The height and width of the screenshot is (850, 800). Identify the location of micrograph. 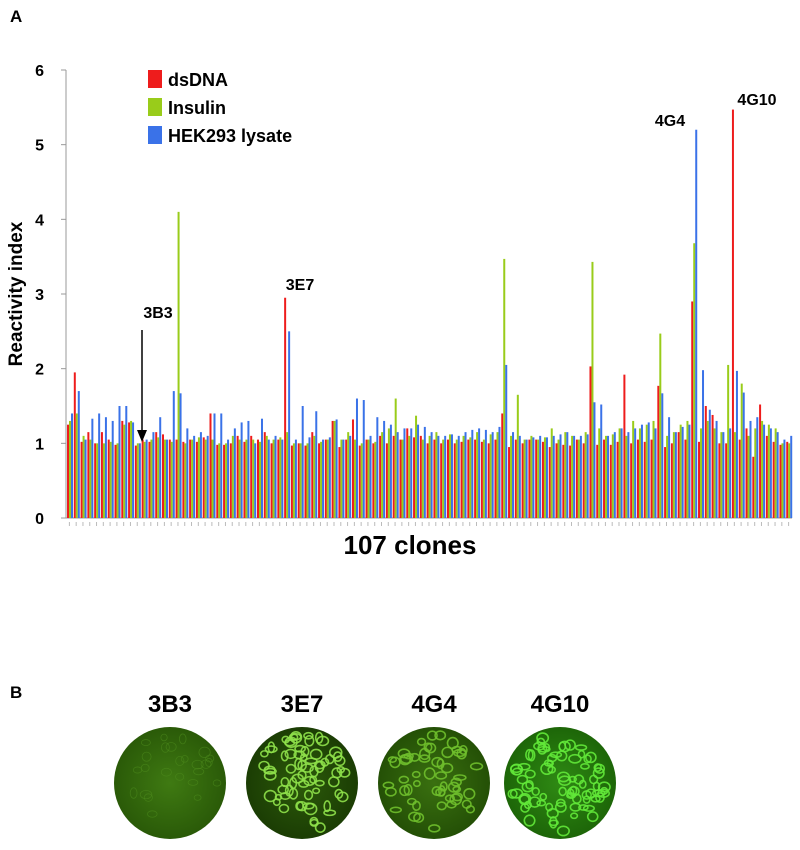
(302, 783).